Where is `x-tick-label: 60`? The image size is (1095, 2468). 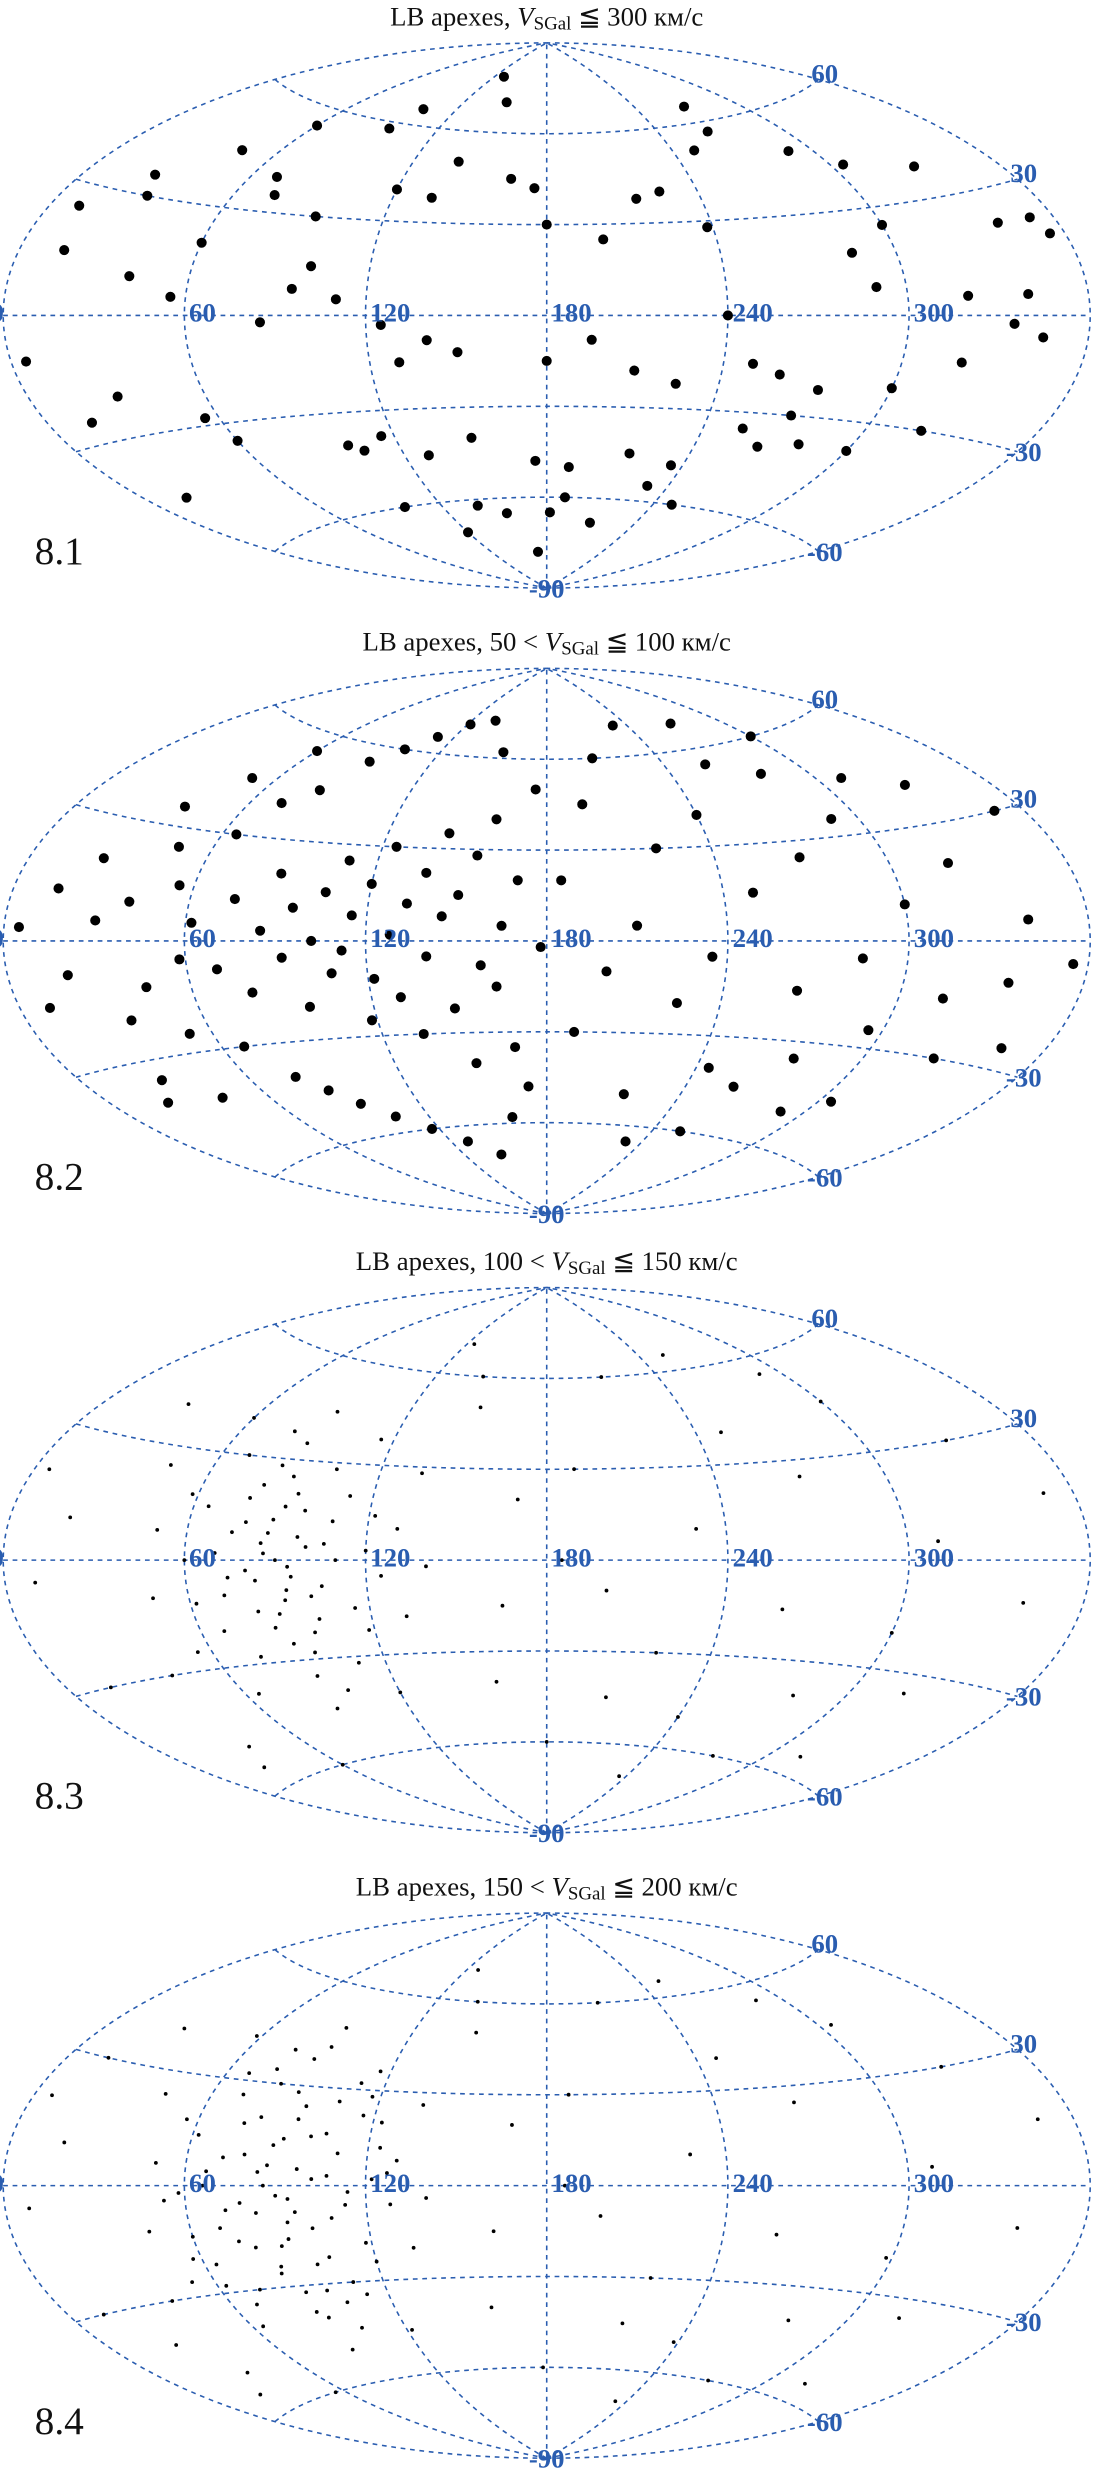
x-tick-label: 60 is located at coordinates (202, 1557).